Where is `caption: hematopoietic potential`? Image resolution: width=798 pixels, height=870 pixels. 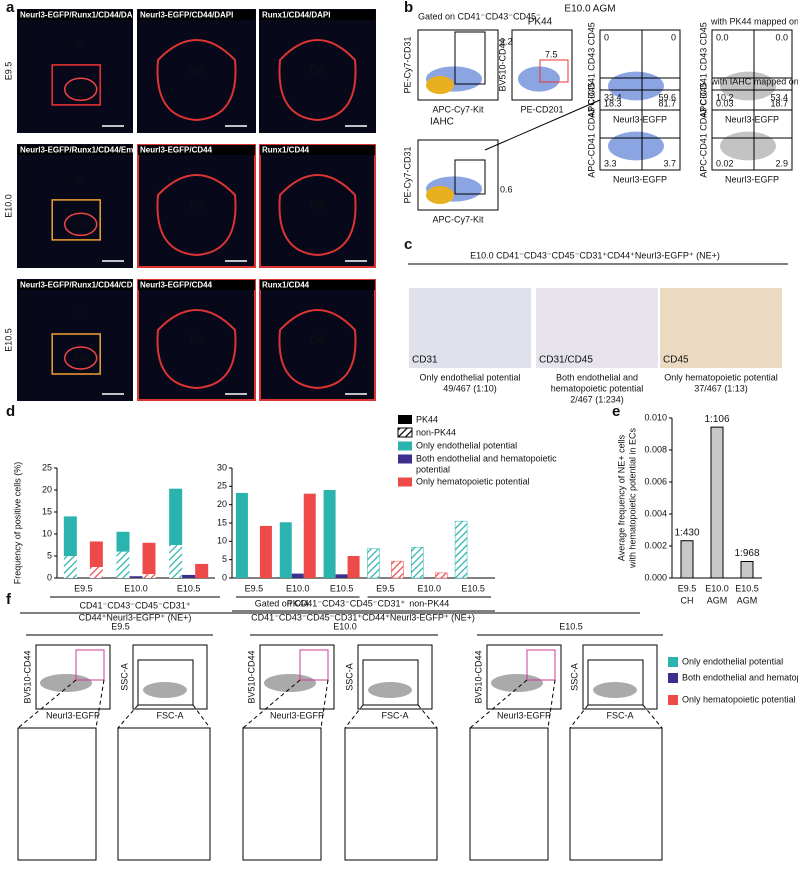 caption: hematopoietic potential is located at coordinates (597, 388).